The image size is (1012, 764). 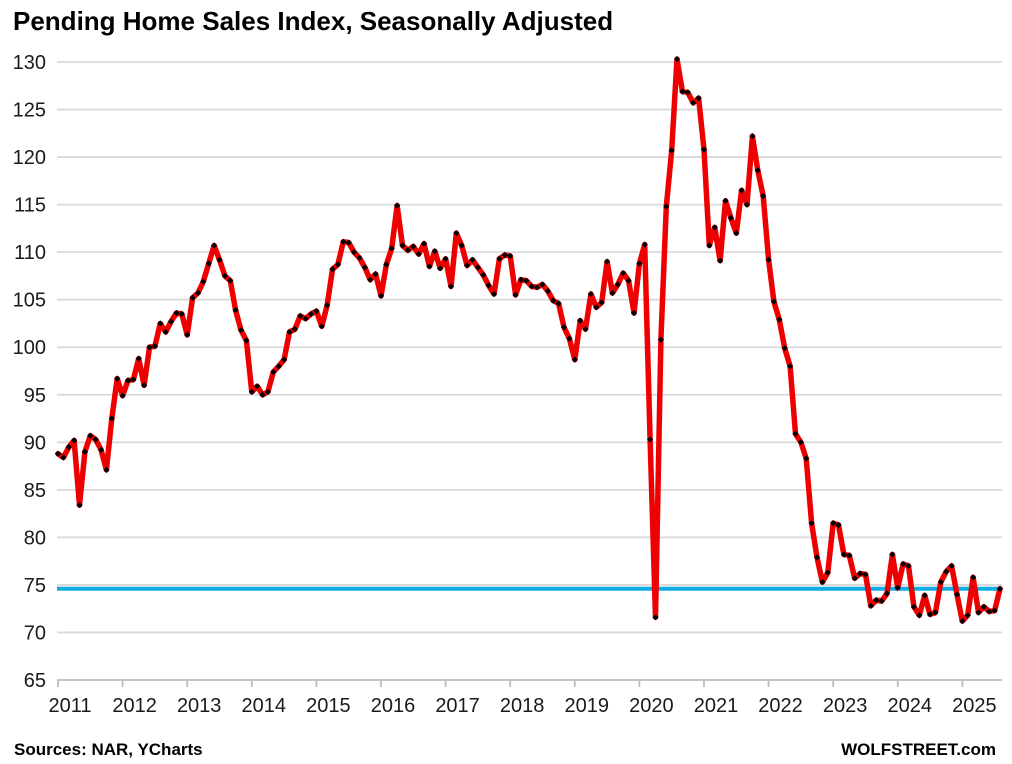 What do you see at coordinates (716, 706) in the screenshot?
I see `x-axis-label: 2021` at bounding box center [716, 706].